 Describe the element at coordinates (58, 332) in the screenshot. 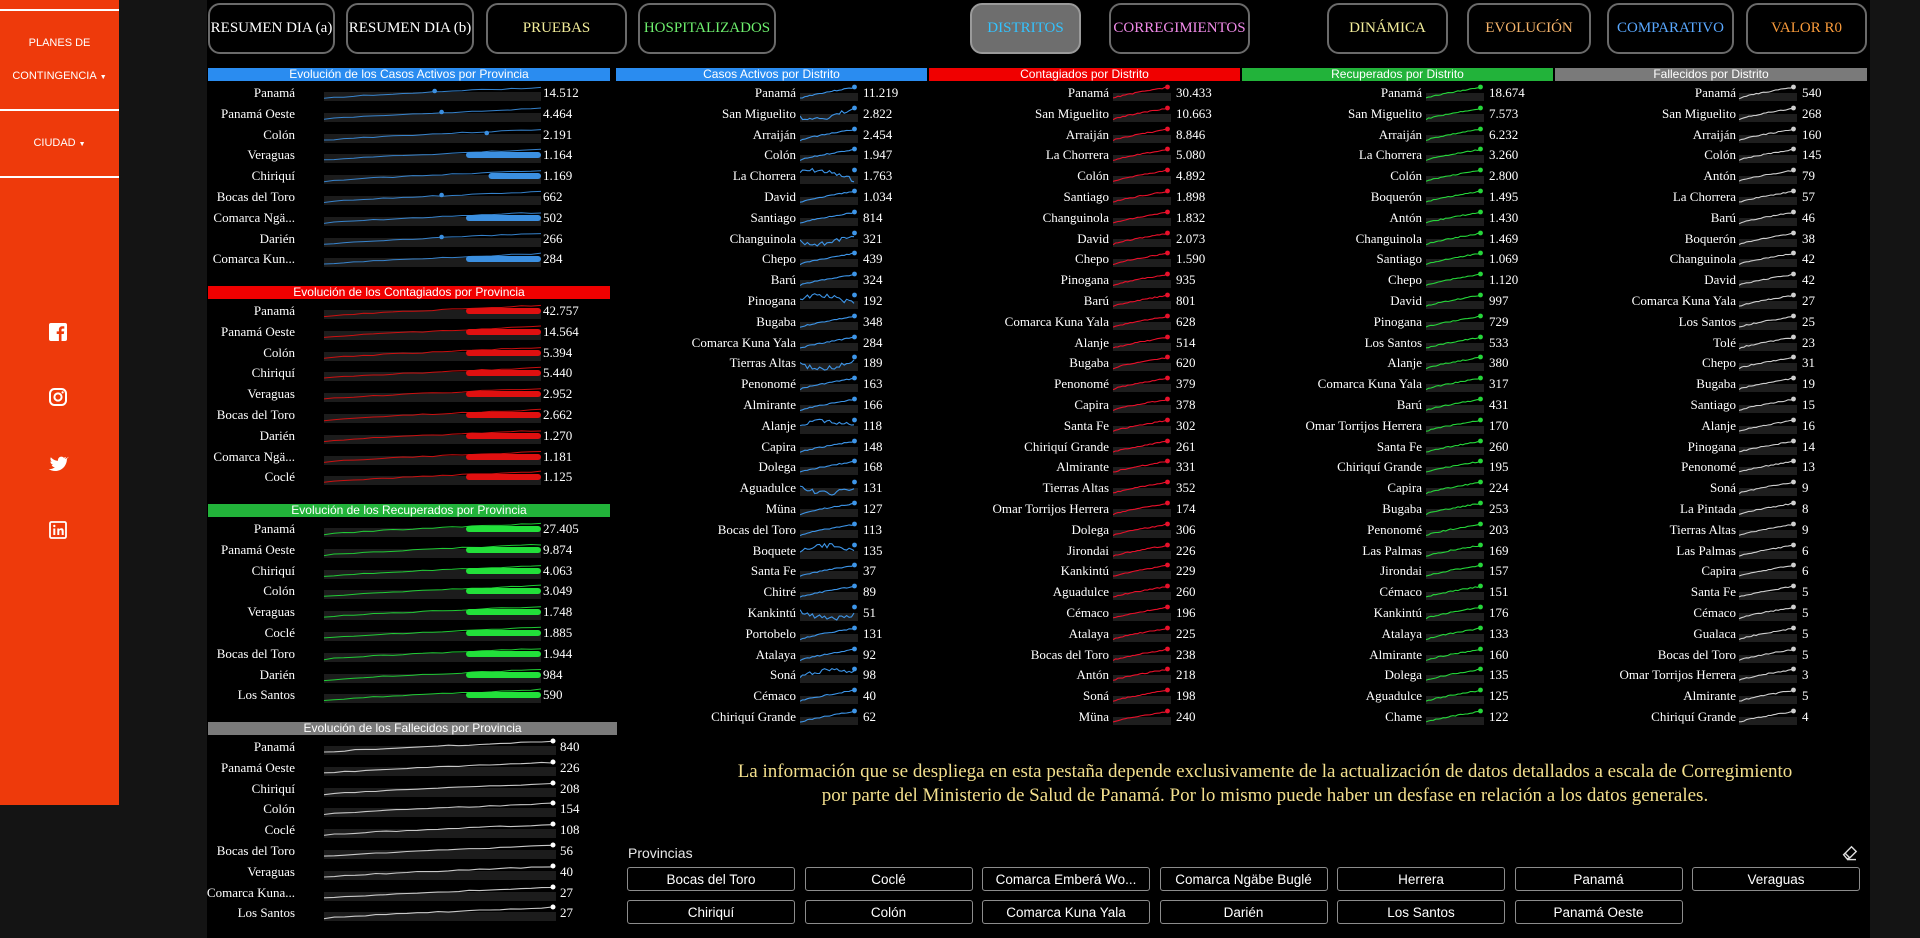

I see `facebook-icon` at that location.